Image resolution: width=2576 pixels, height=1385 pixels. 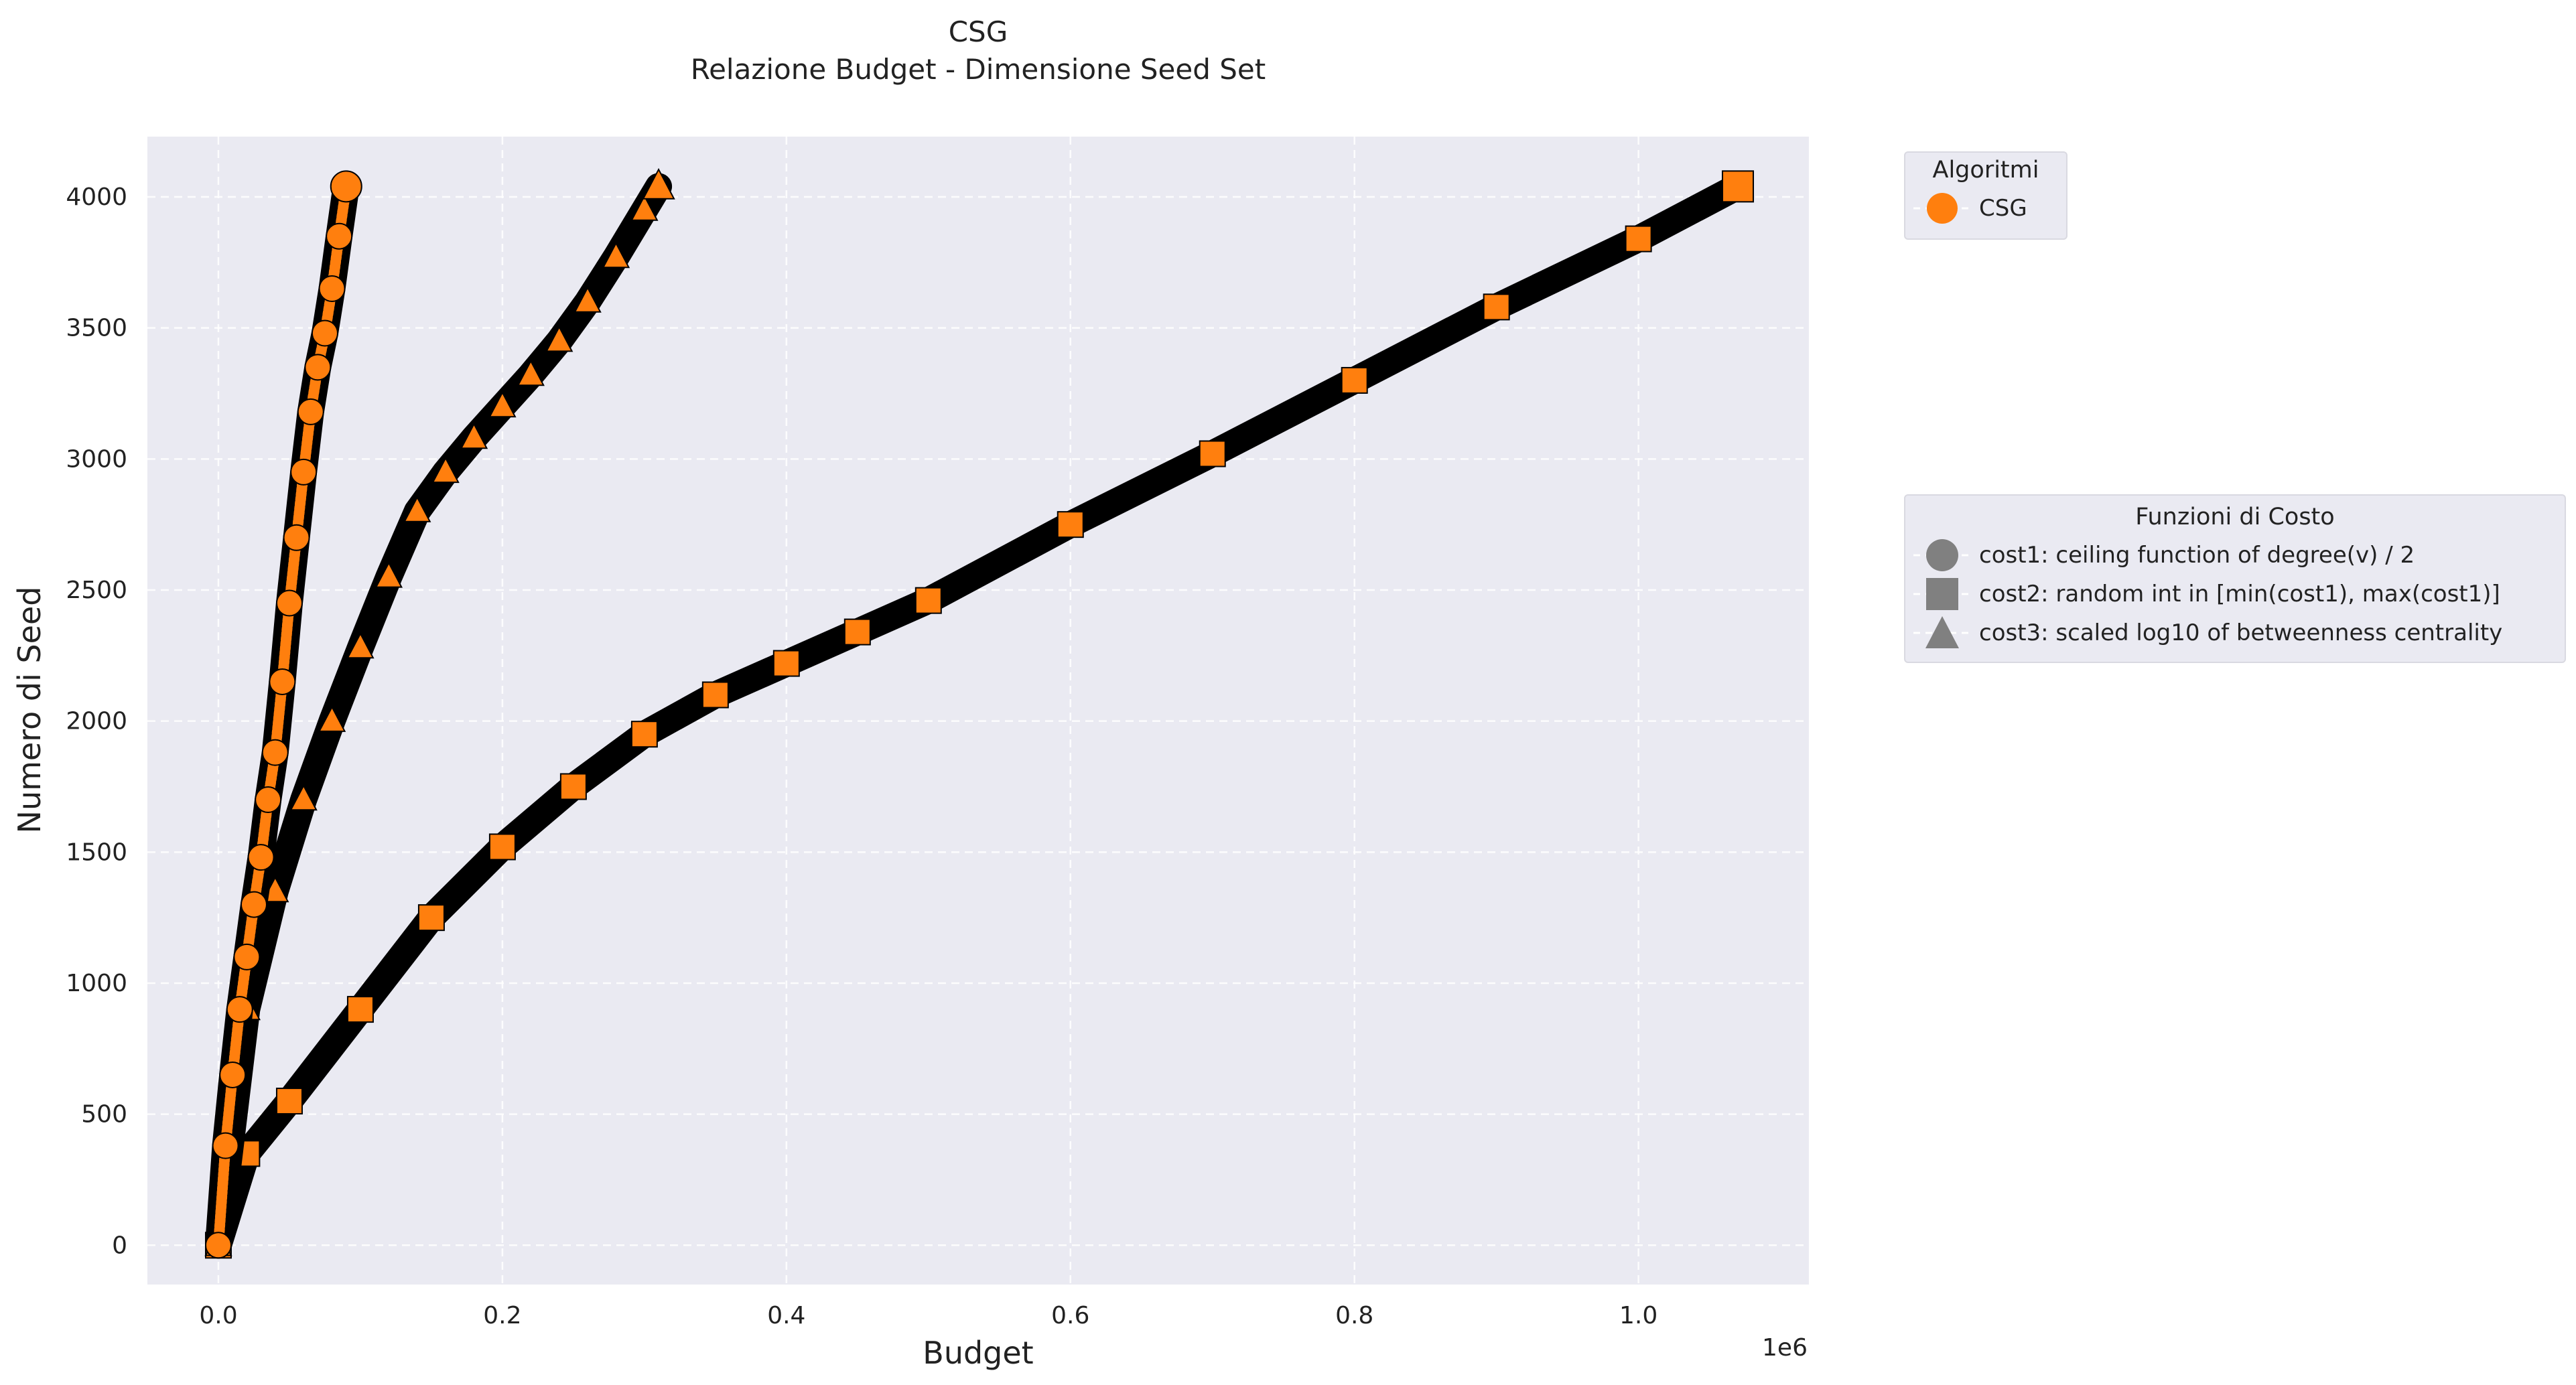 I want to click on x-offset-label: 1e6, so click(x=1785, y=1348).